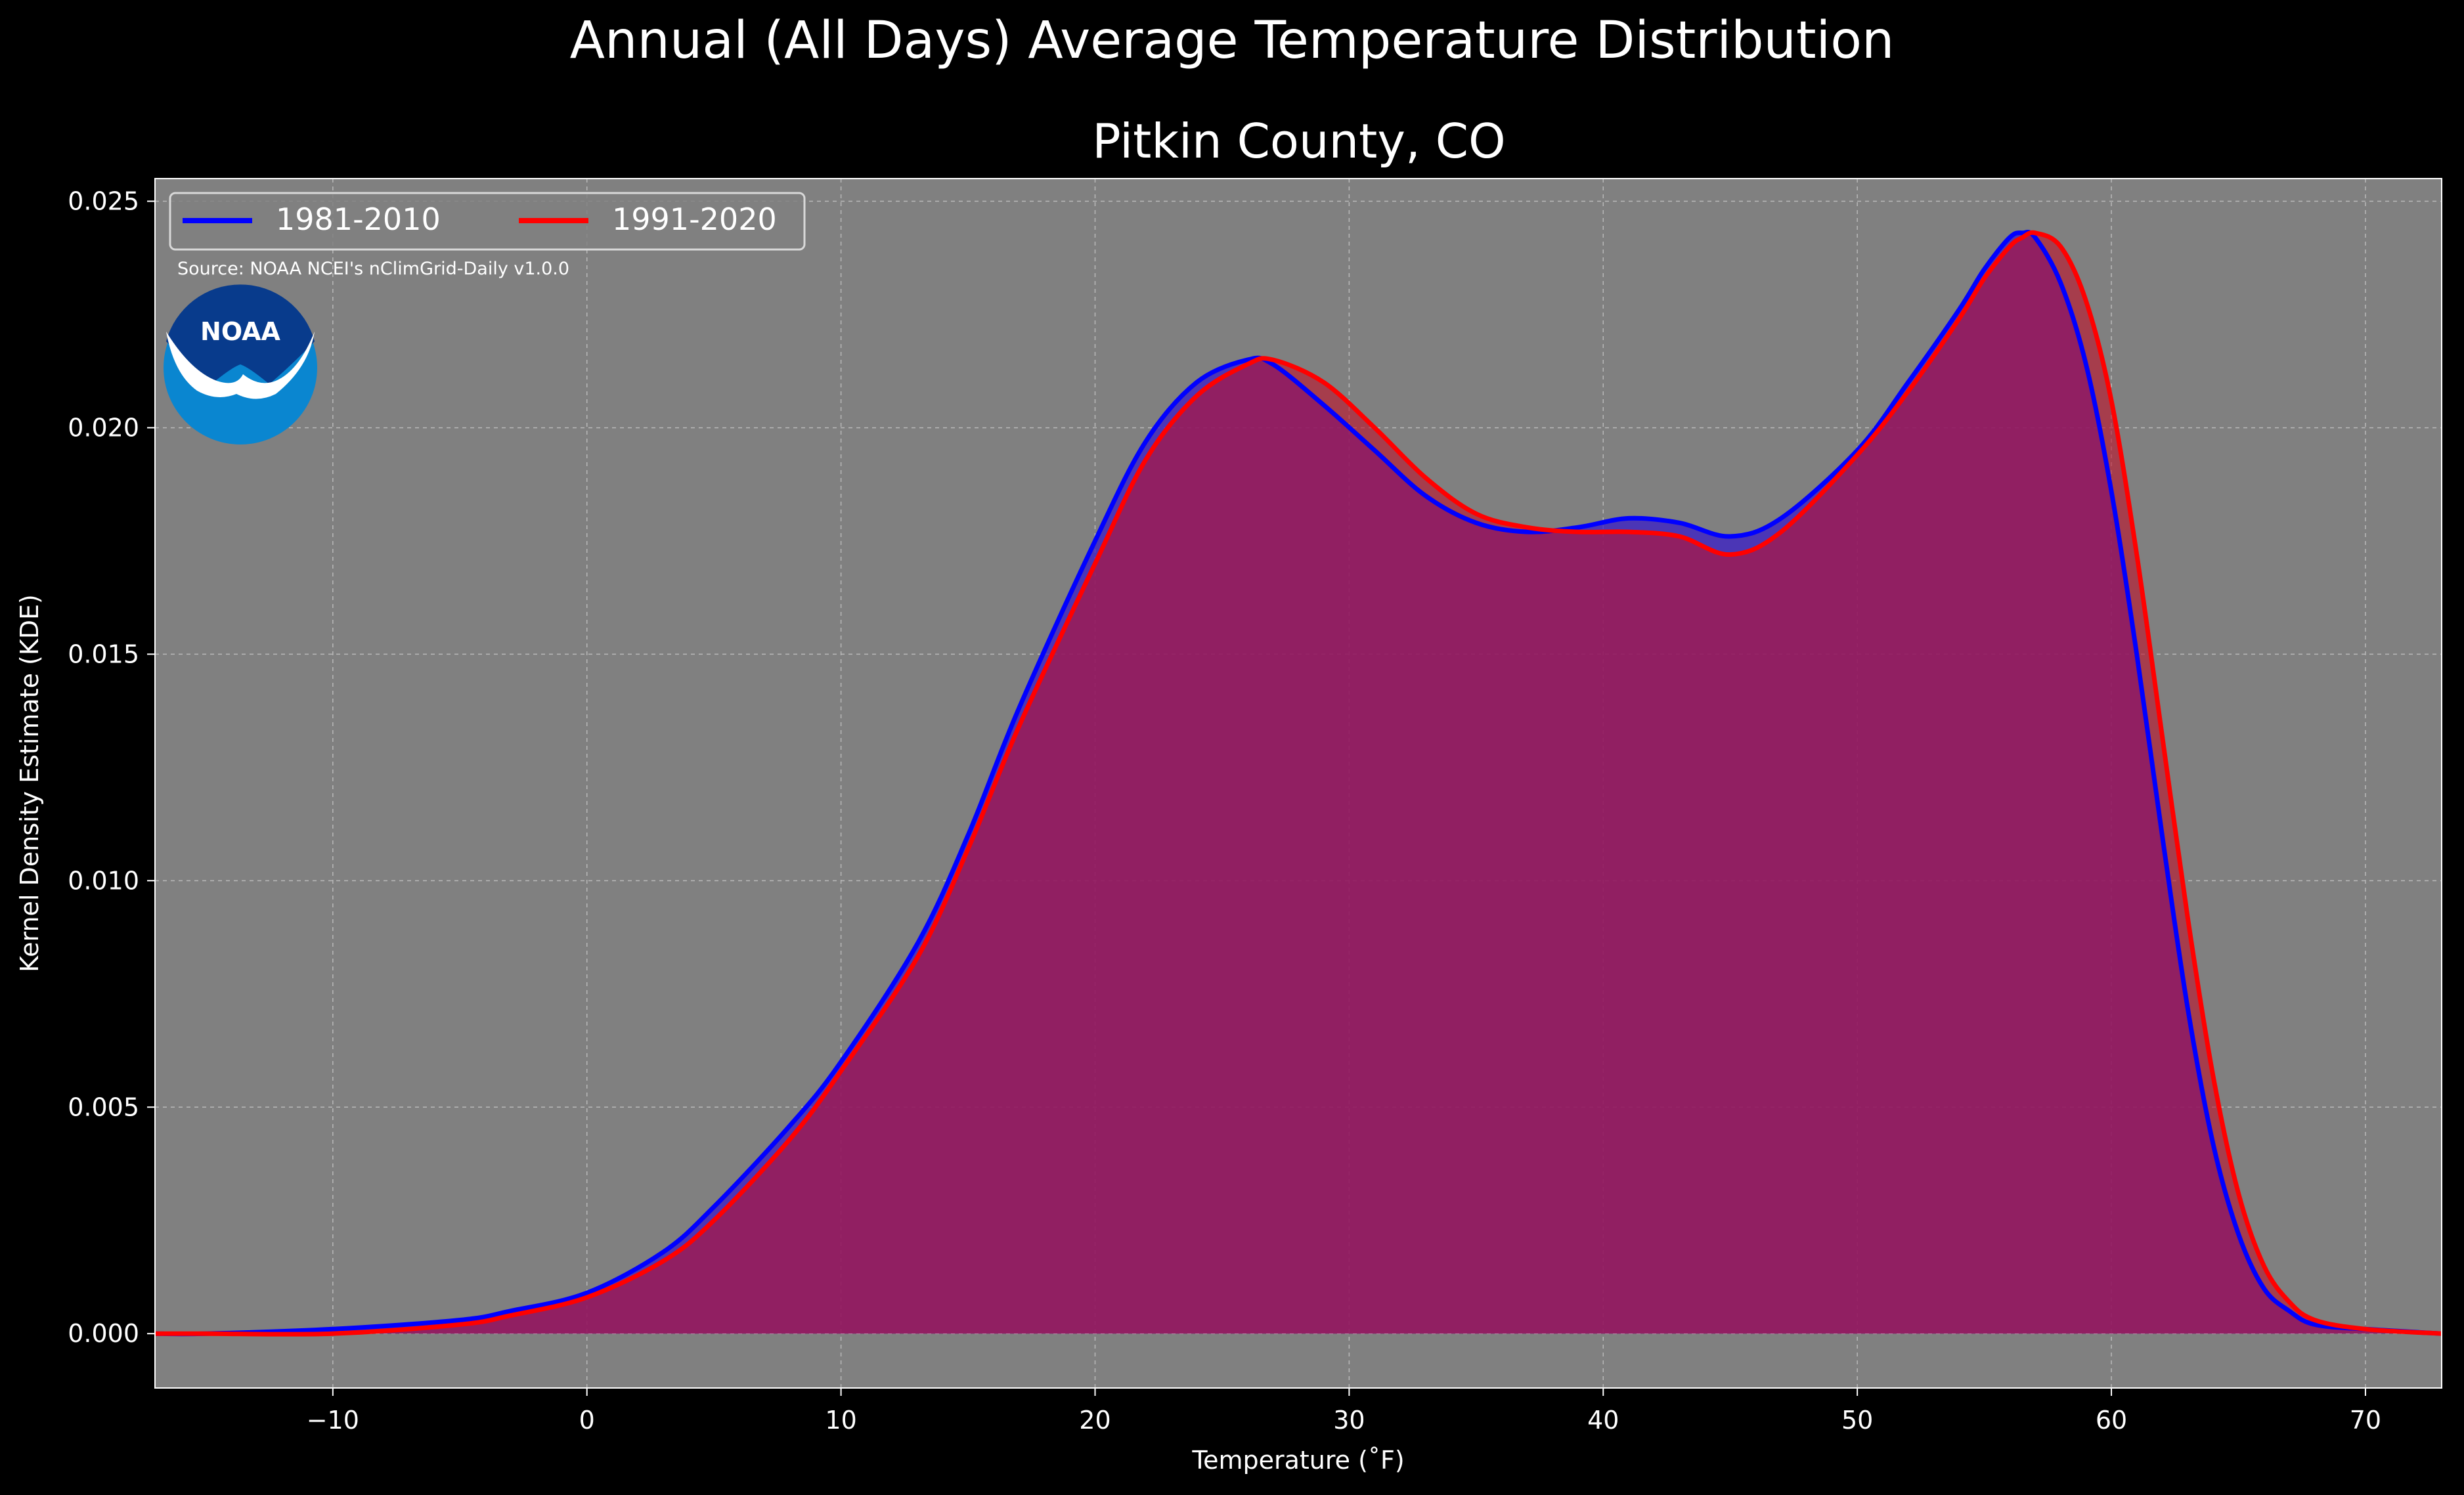  Describe the element at coordinates (1298, 141) in the screenshot. I see `chart-subtitle: Pitkin County, CO` at that location.